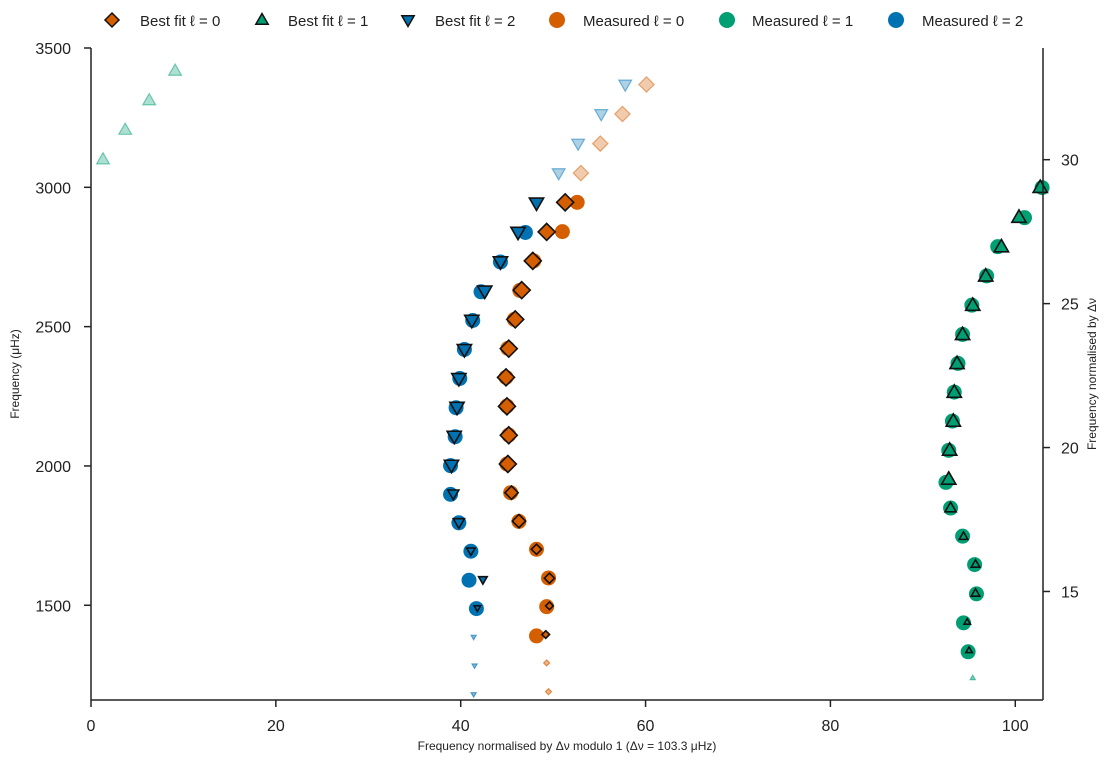 The height and width of the screenshot is (766, 1112). What do you see at coordinates (831, 726) in the screenshot?
I see `x-tick-label: 80` at bounding box center [831, 726].